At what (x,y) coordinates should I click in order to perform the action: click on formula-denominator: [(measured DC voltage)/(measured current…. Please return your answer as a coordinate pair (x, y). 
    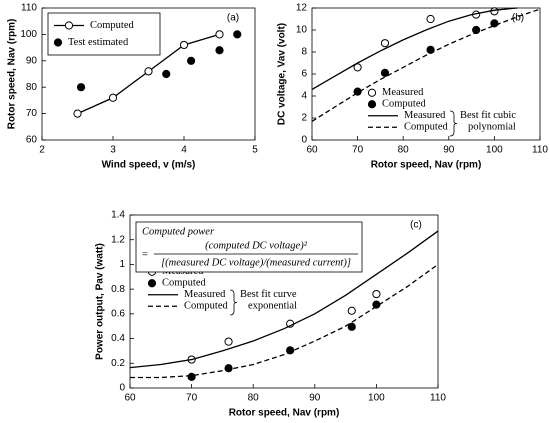
    Looking at the image, I should click on (256, 262).